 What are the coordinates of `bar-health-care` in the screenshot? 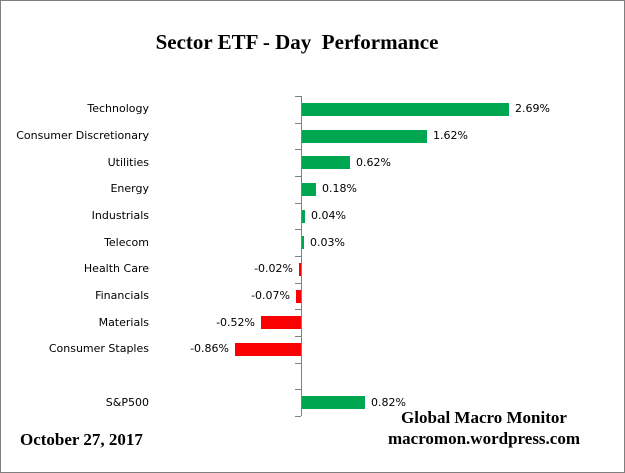 It's located at (300, 269).